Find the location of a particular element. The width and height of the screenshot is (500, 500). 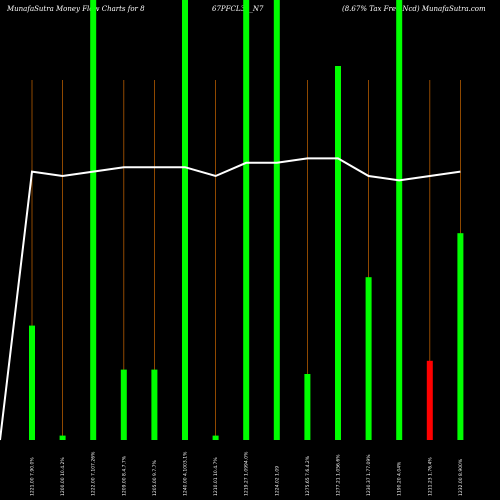

x-tick-label: 1240.00 4.1003.1% is located at coordinates (186, 473).